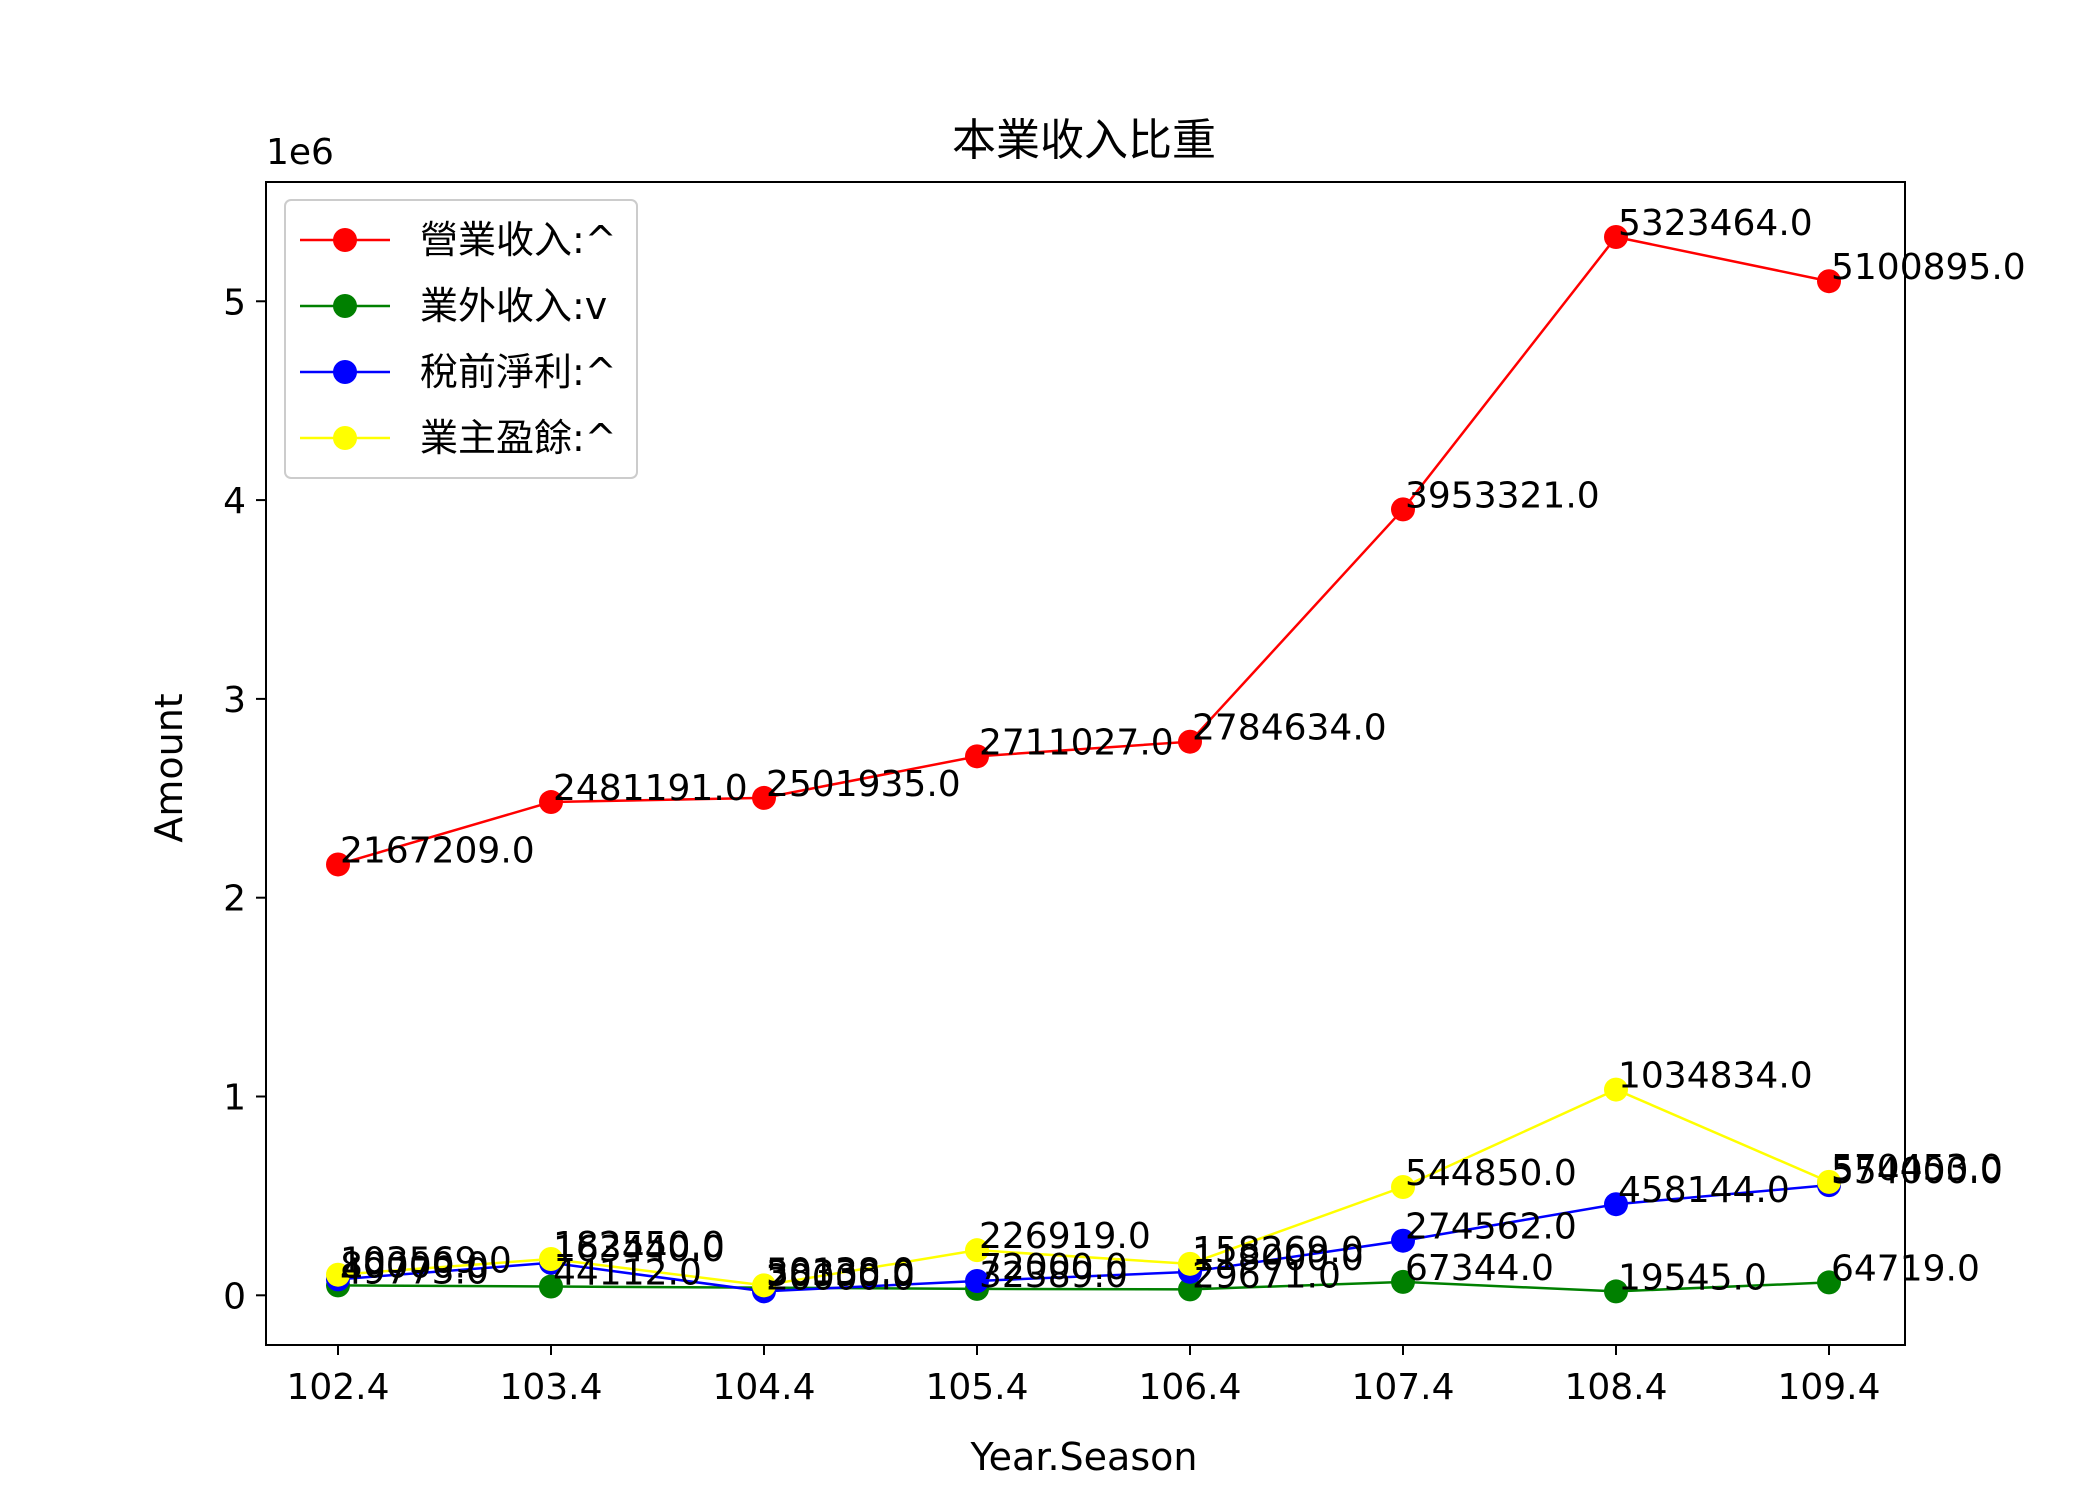 Image resolution: width=2100 pixels, height=1500 pixels. What do you see at coordinates (639, 1249) in the screenshot?
I see `data-label: 163440.0` at bounding box center [639, 1249].